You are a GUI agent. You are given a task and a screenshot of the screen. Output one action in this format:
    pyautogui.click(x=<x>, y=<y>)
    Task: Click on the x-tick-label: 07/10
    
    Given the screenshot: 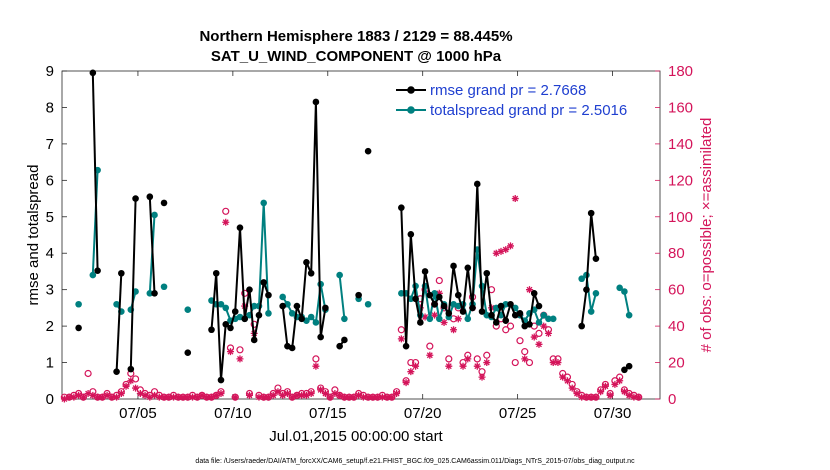 What is the action you would take?
    pyautogui.click(x=233, y=413)
    